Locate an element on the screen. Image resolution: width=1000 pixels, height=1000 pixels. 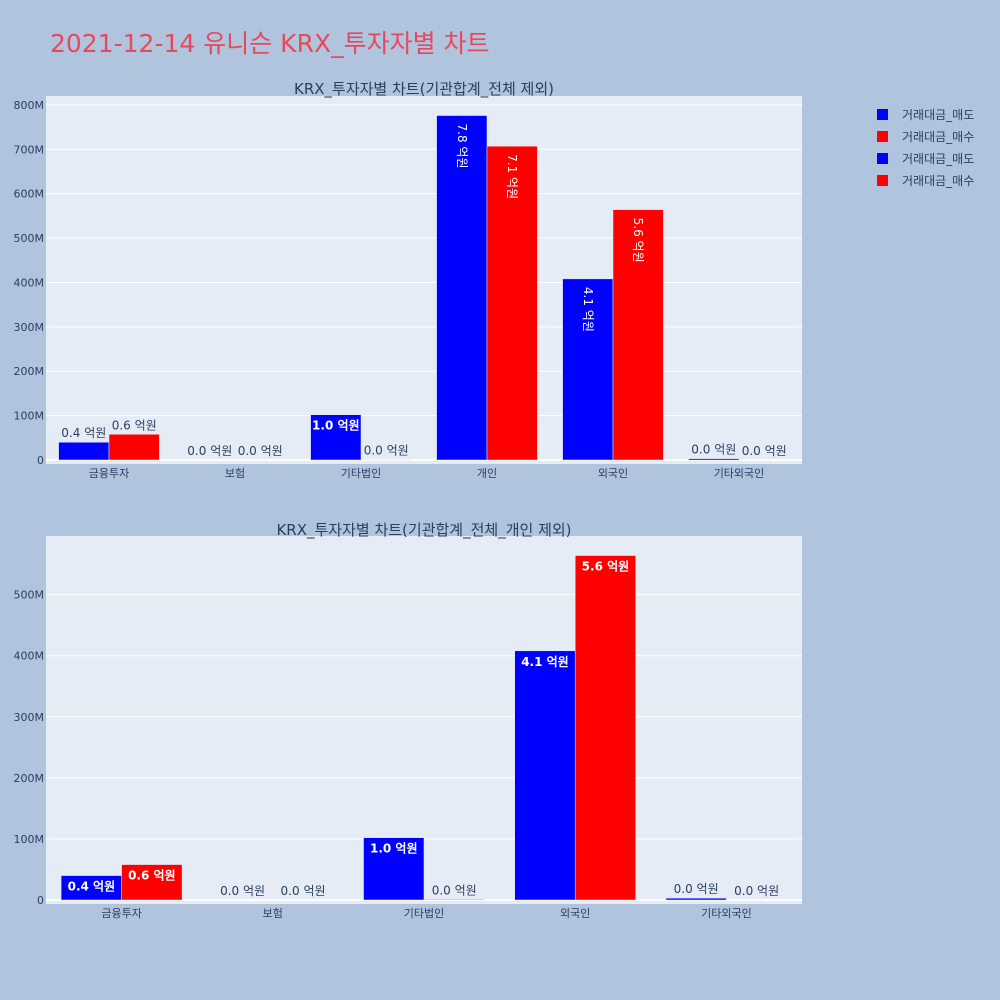
y-tick-label: 700M is located at coordinates (29, 149).